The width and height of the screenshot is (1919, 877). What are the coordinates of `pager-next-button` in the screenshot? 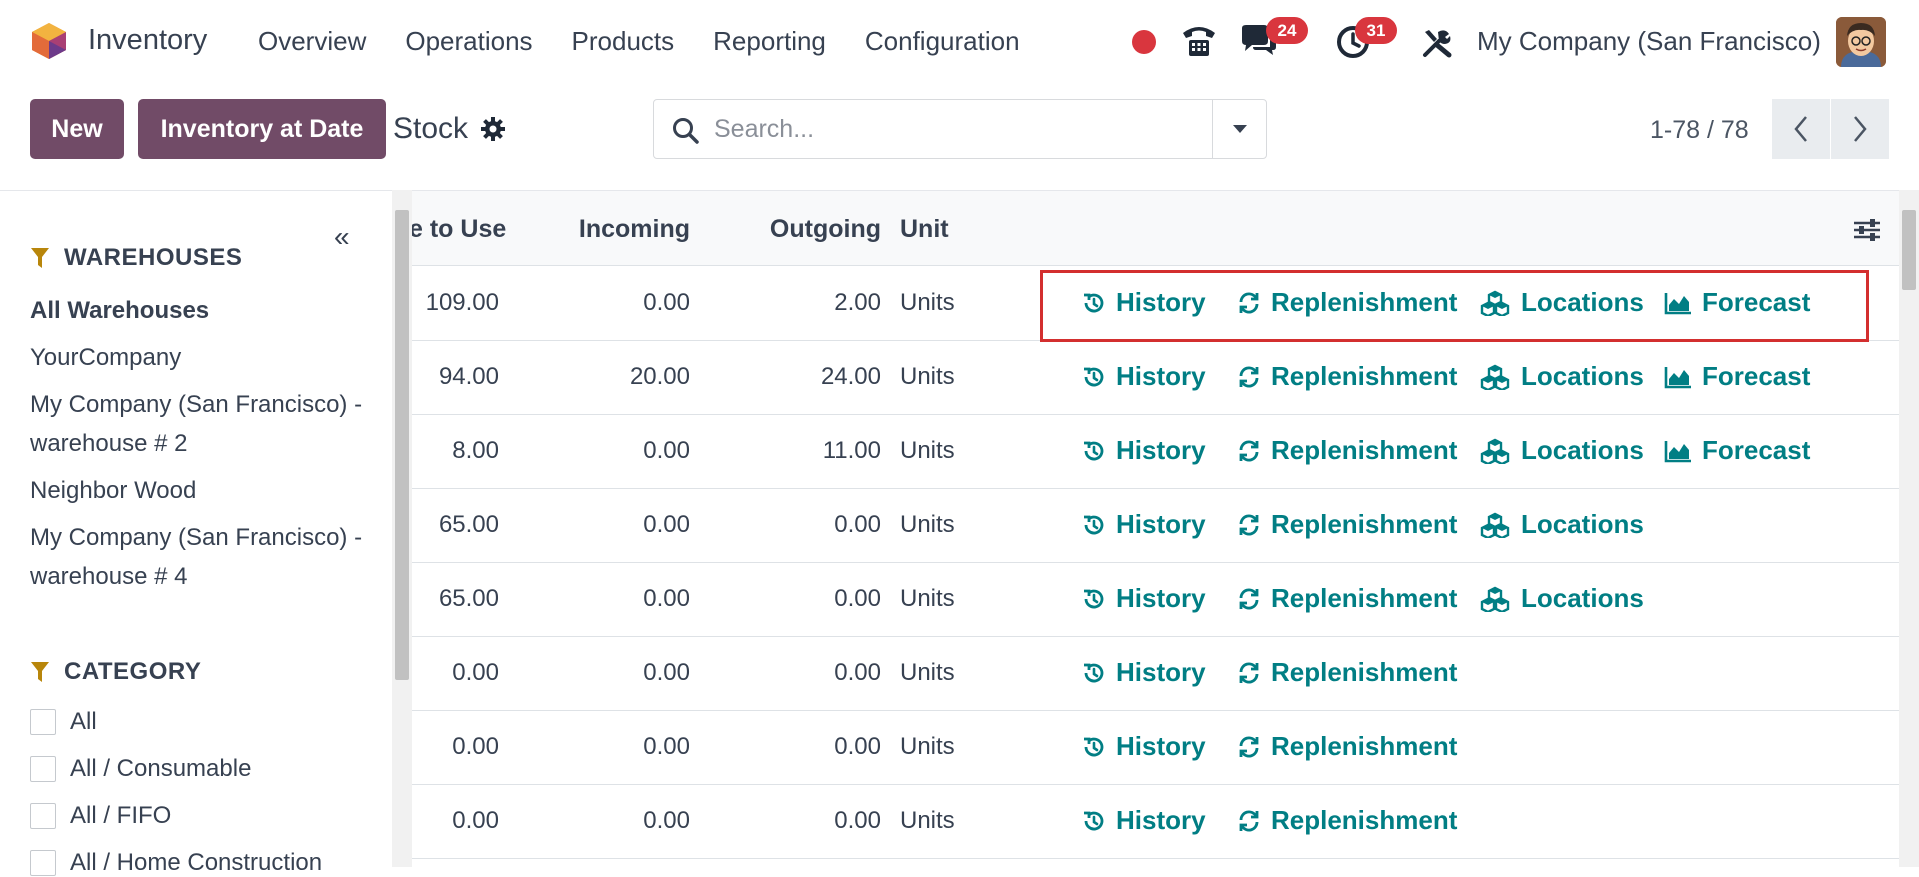 It's located at (1860, 129).